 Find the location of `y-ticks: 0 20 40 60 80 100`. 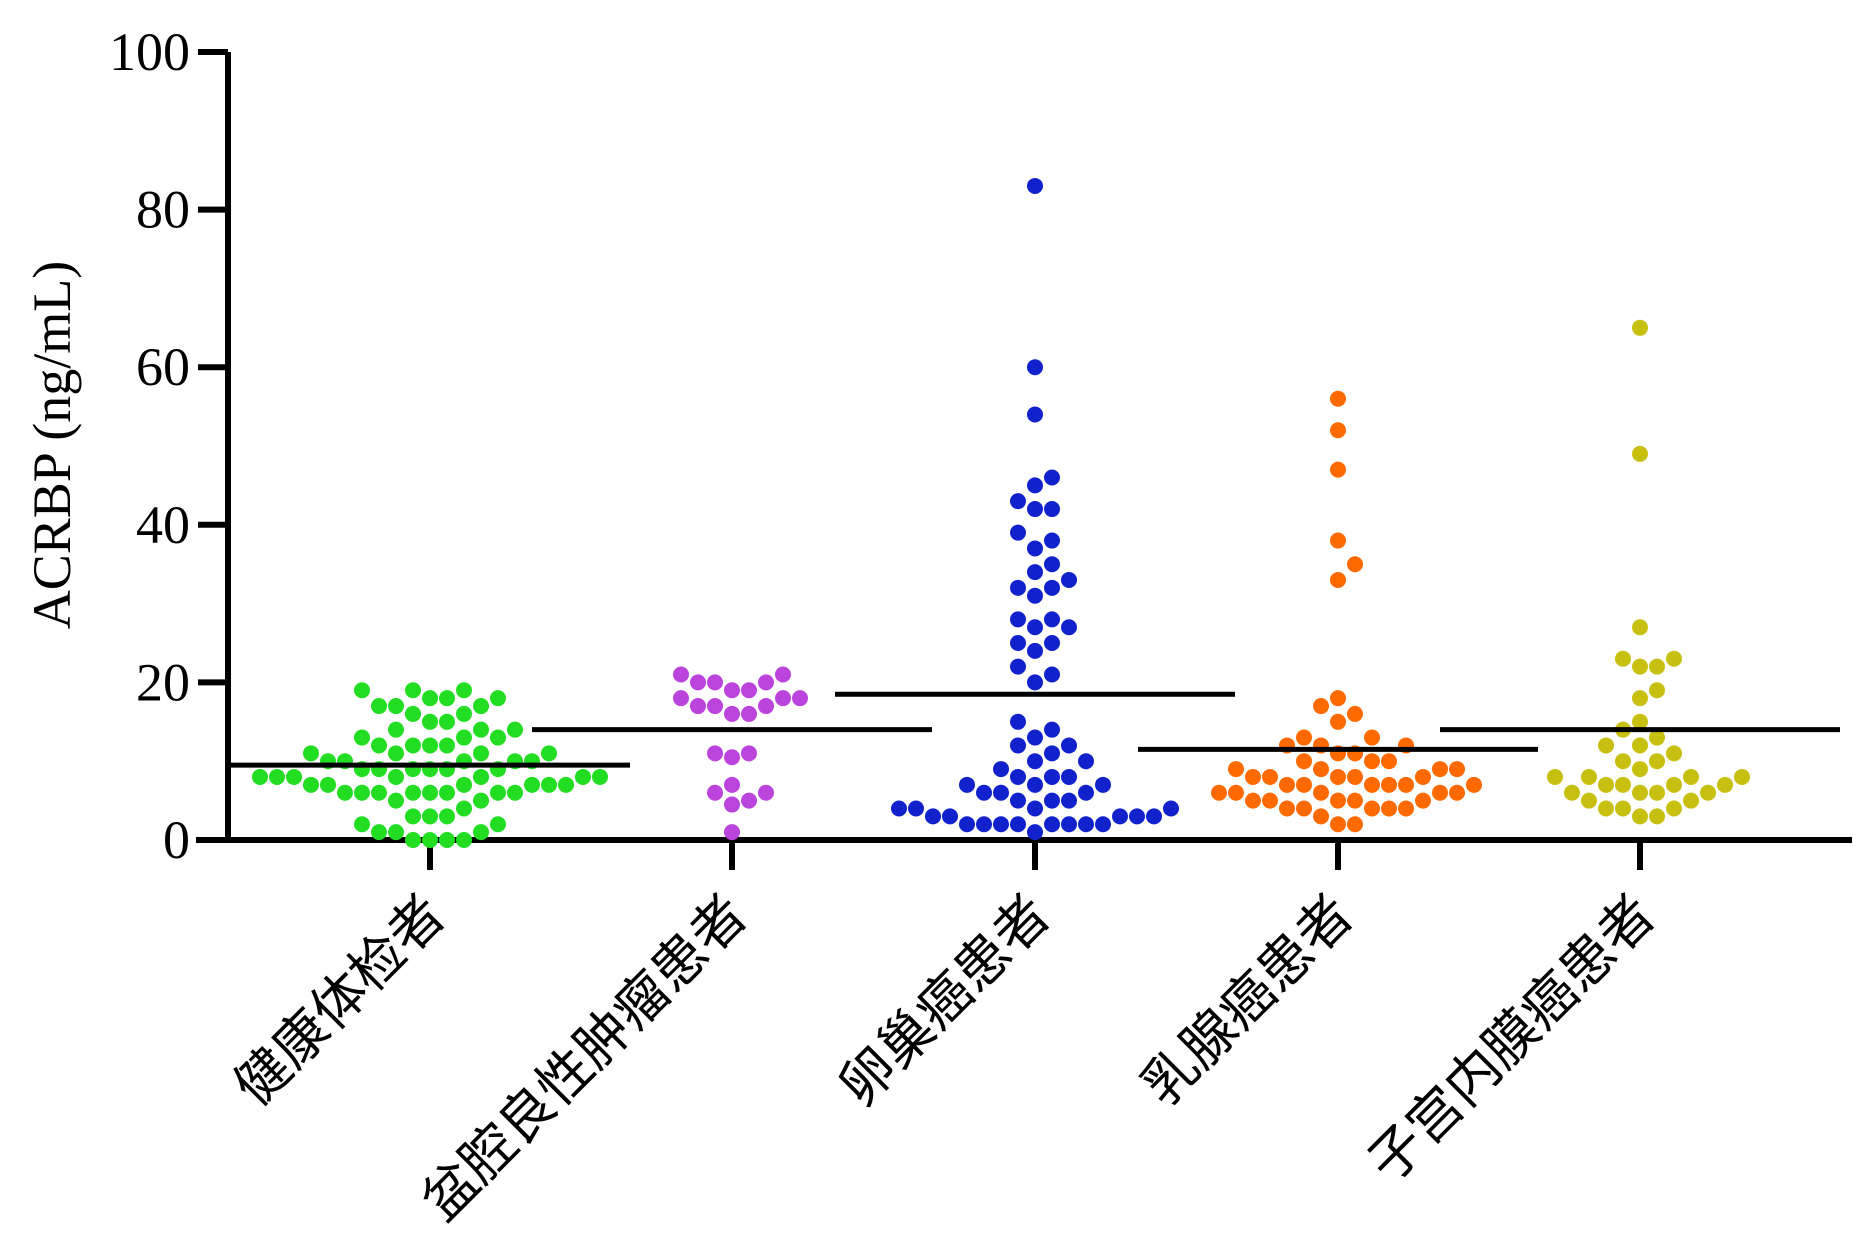

y-ticks: 0 20 40 60 80 100 is located at coordinates (168, 446).